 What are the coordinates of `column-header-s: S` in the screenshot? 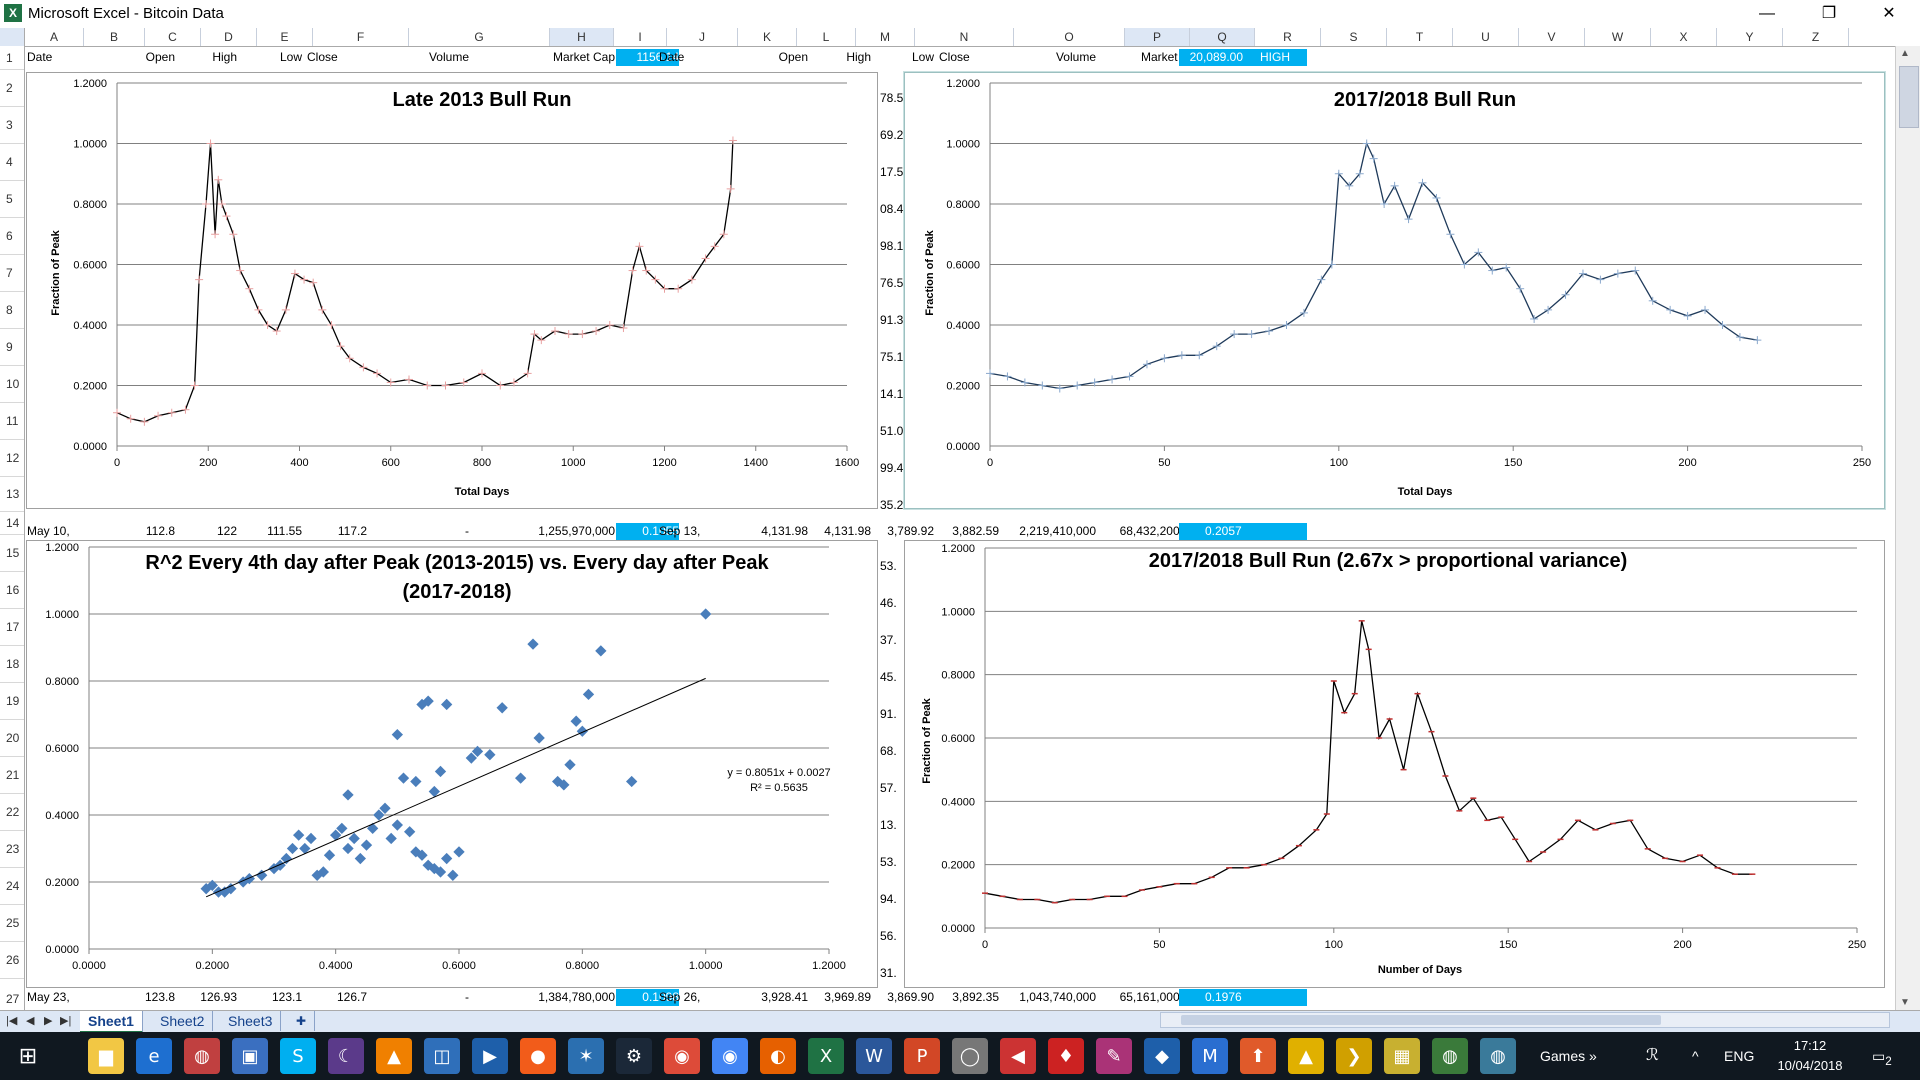 It's located at (1354, 37).